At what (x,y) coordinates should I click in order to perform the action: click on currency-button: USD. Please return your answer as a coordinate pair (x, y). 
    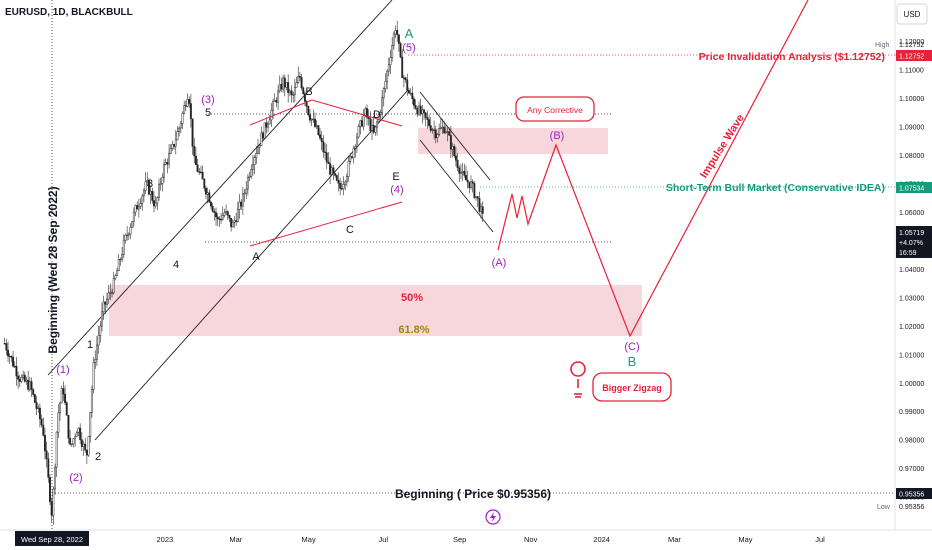
    Looking at the image, I should click on (912, 14).